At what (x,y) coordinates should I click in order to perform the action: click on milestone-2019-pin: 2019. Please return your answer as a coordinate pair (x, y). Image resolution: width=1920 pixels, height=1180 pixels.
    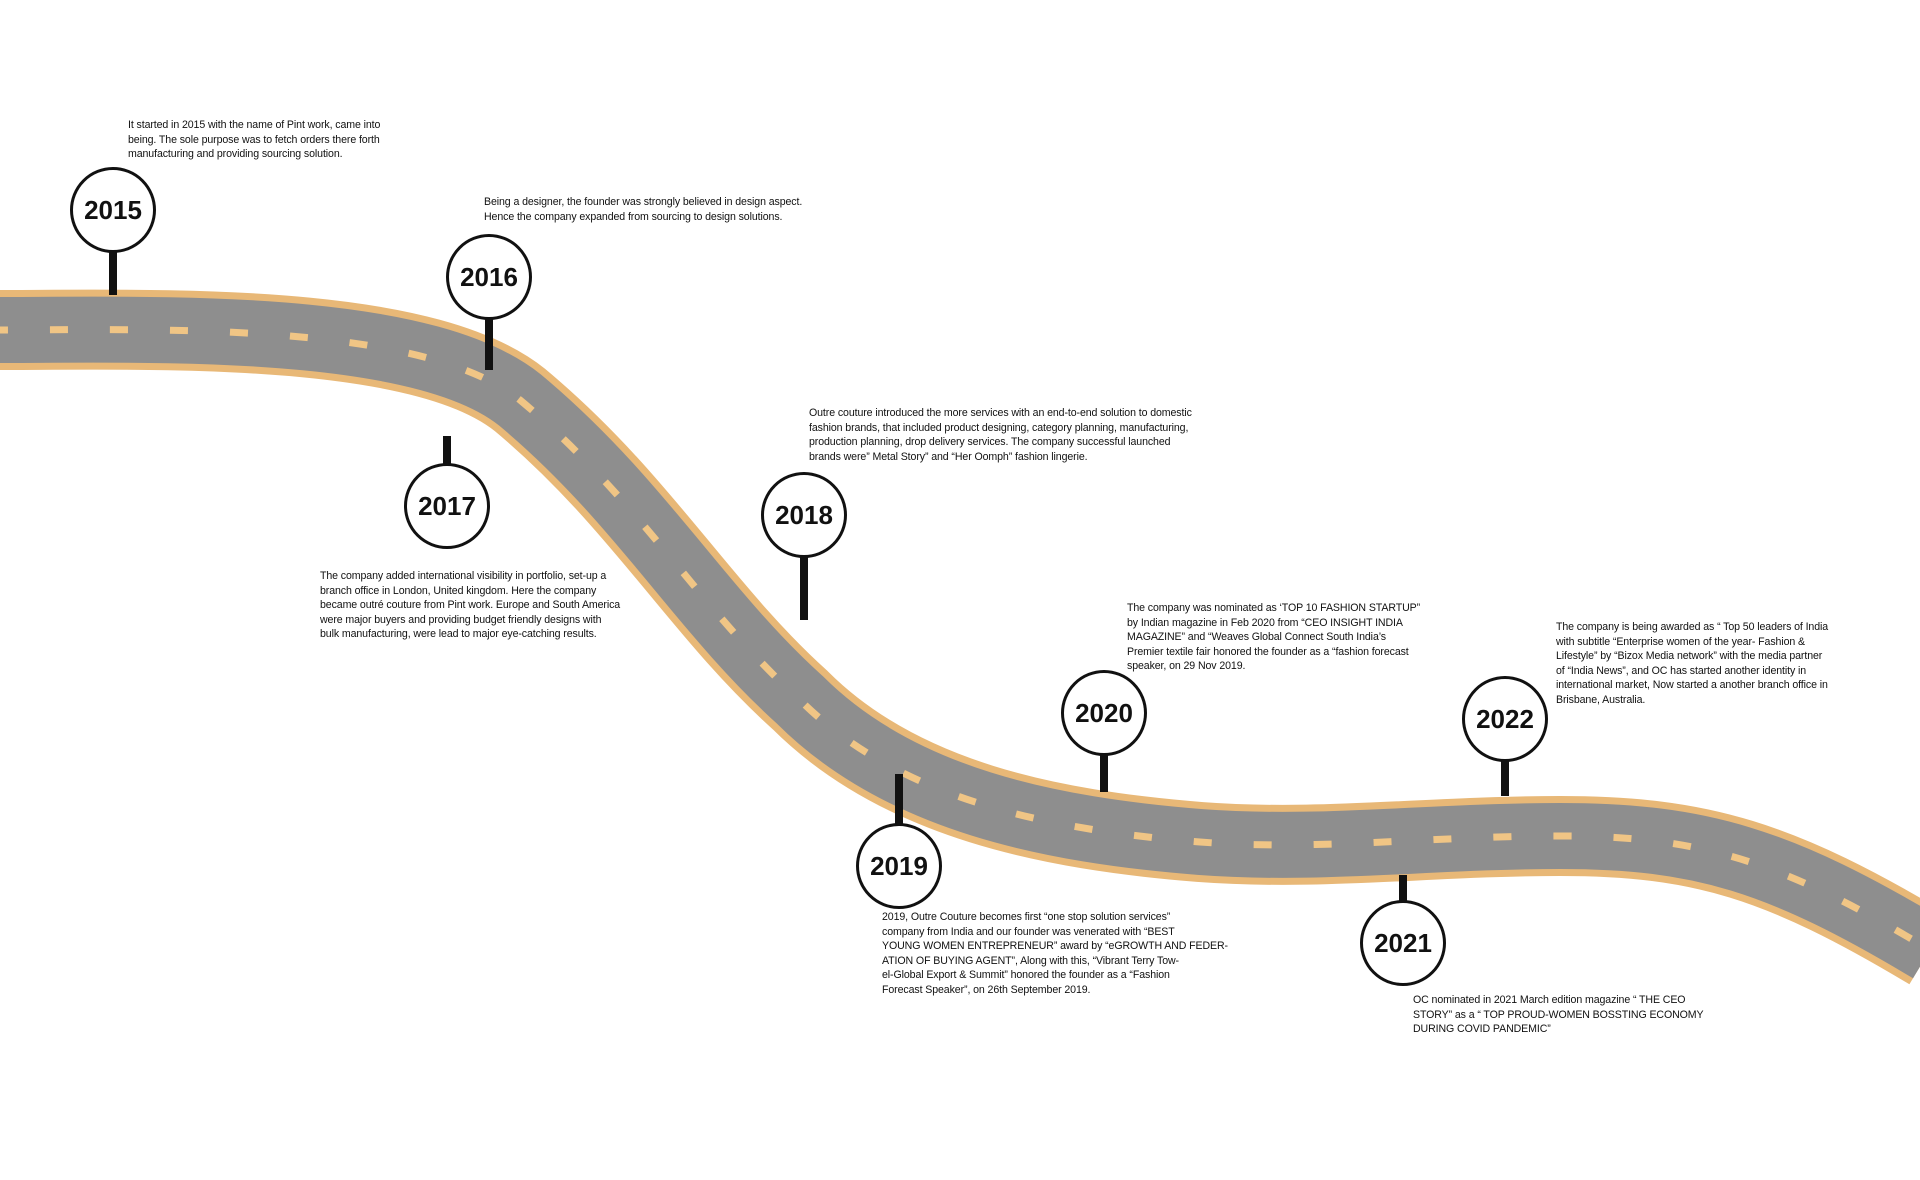
    Looking at the image, I should click on (899, 841).